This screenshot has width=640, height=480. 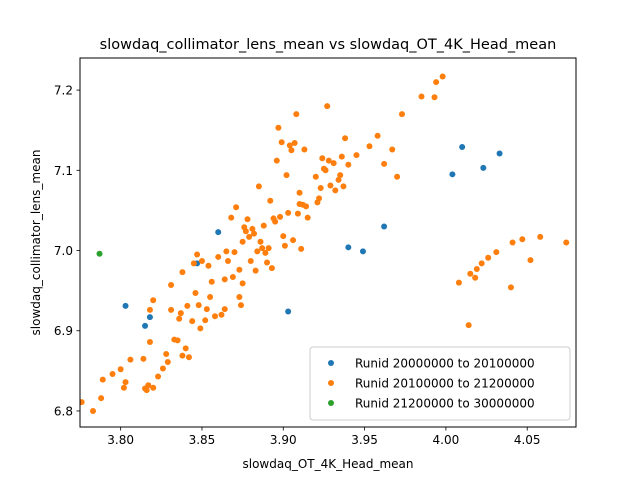 I want to click on y-axis: 6.8 6.9 7.0 7.1 7.2, so click(x=67, y=251).